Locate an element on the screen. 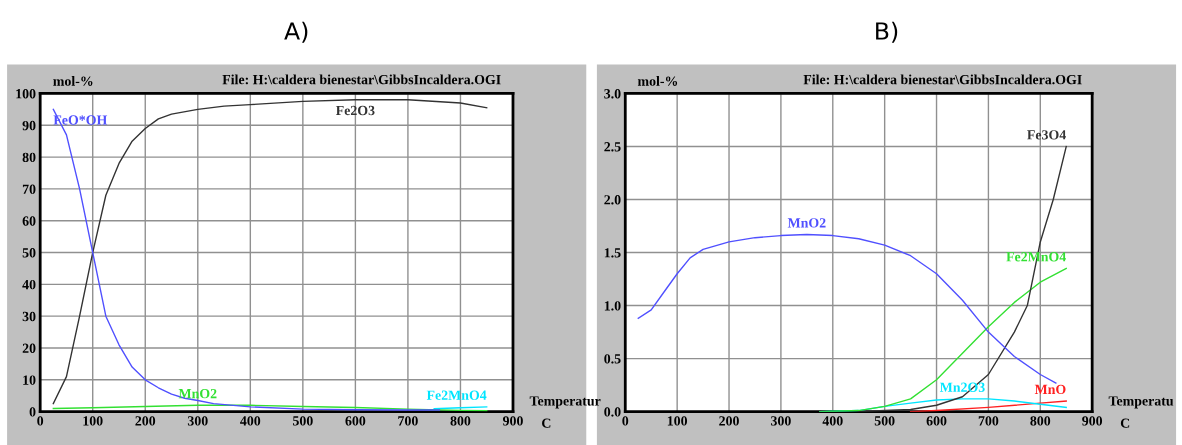 This screenshot has width=1182, height=445. y-tick-label: 3.0 is located at coordinates (612, 94).